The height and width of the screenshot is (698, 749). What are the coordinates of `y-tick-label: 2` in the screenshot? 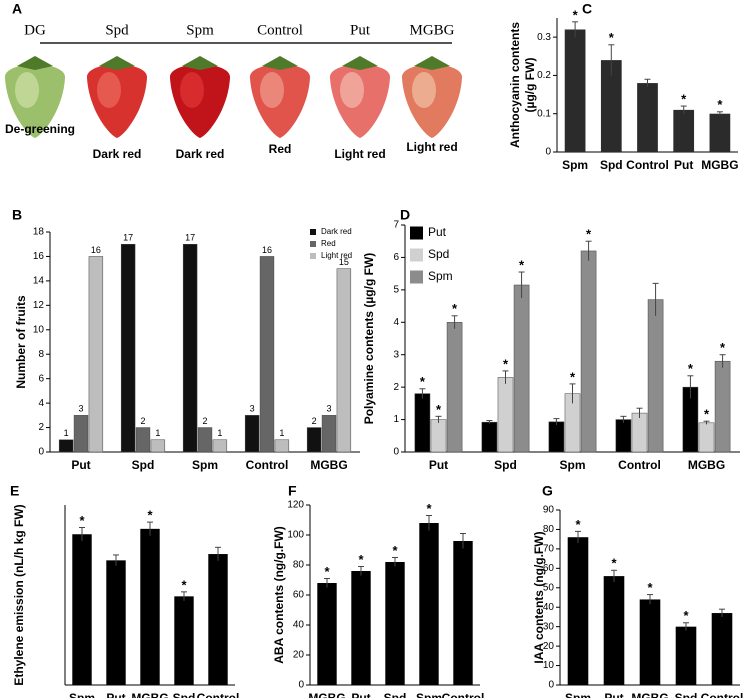 It's located at (41, 427).